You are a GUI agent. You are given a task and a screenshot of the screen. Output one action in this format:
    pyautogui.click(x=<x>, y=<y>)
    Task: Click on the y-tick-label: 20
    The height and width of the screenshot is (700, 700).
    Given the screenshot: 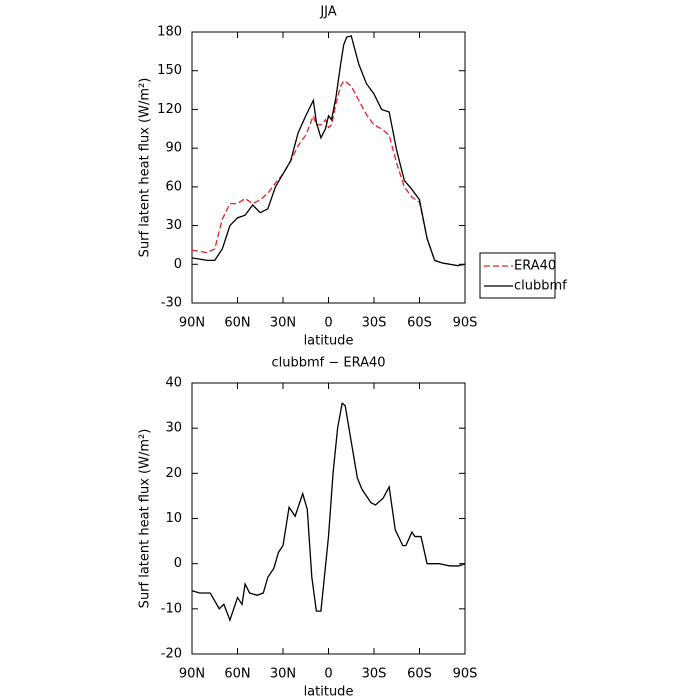 What is the action you would take?
    pyautogui.click(x=173, y=473)
    